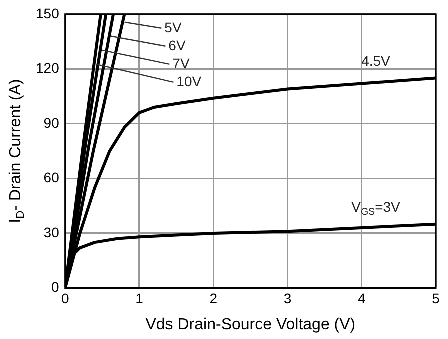  Describe the element at coordinates (48, 68) in the screenshot. I see `y-tick-label: 120` at that location.